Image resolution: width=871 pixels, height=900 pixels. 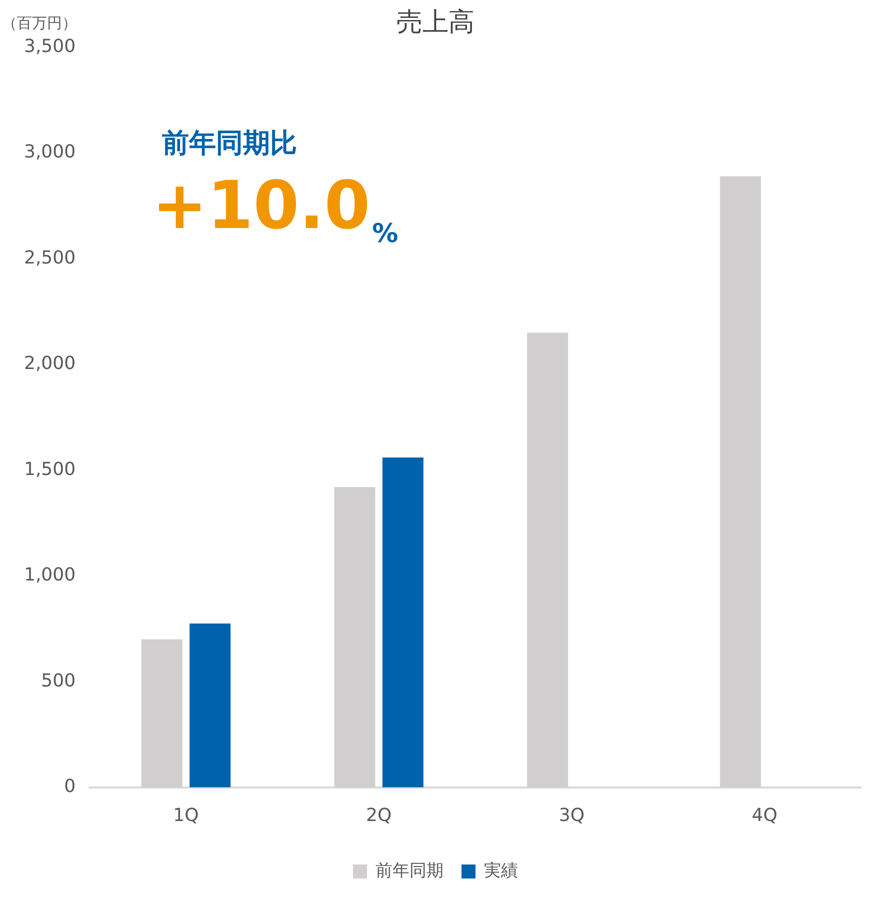 I want to click on annotation: 前年同期比, so click(x=229, y=143).